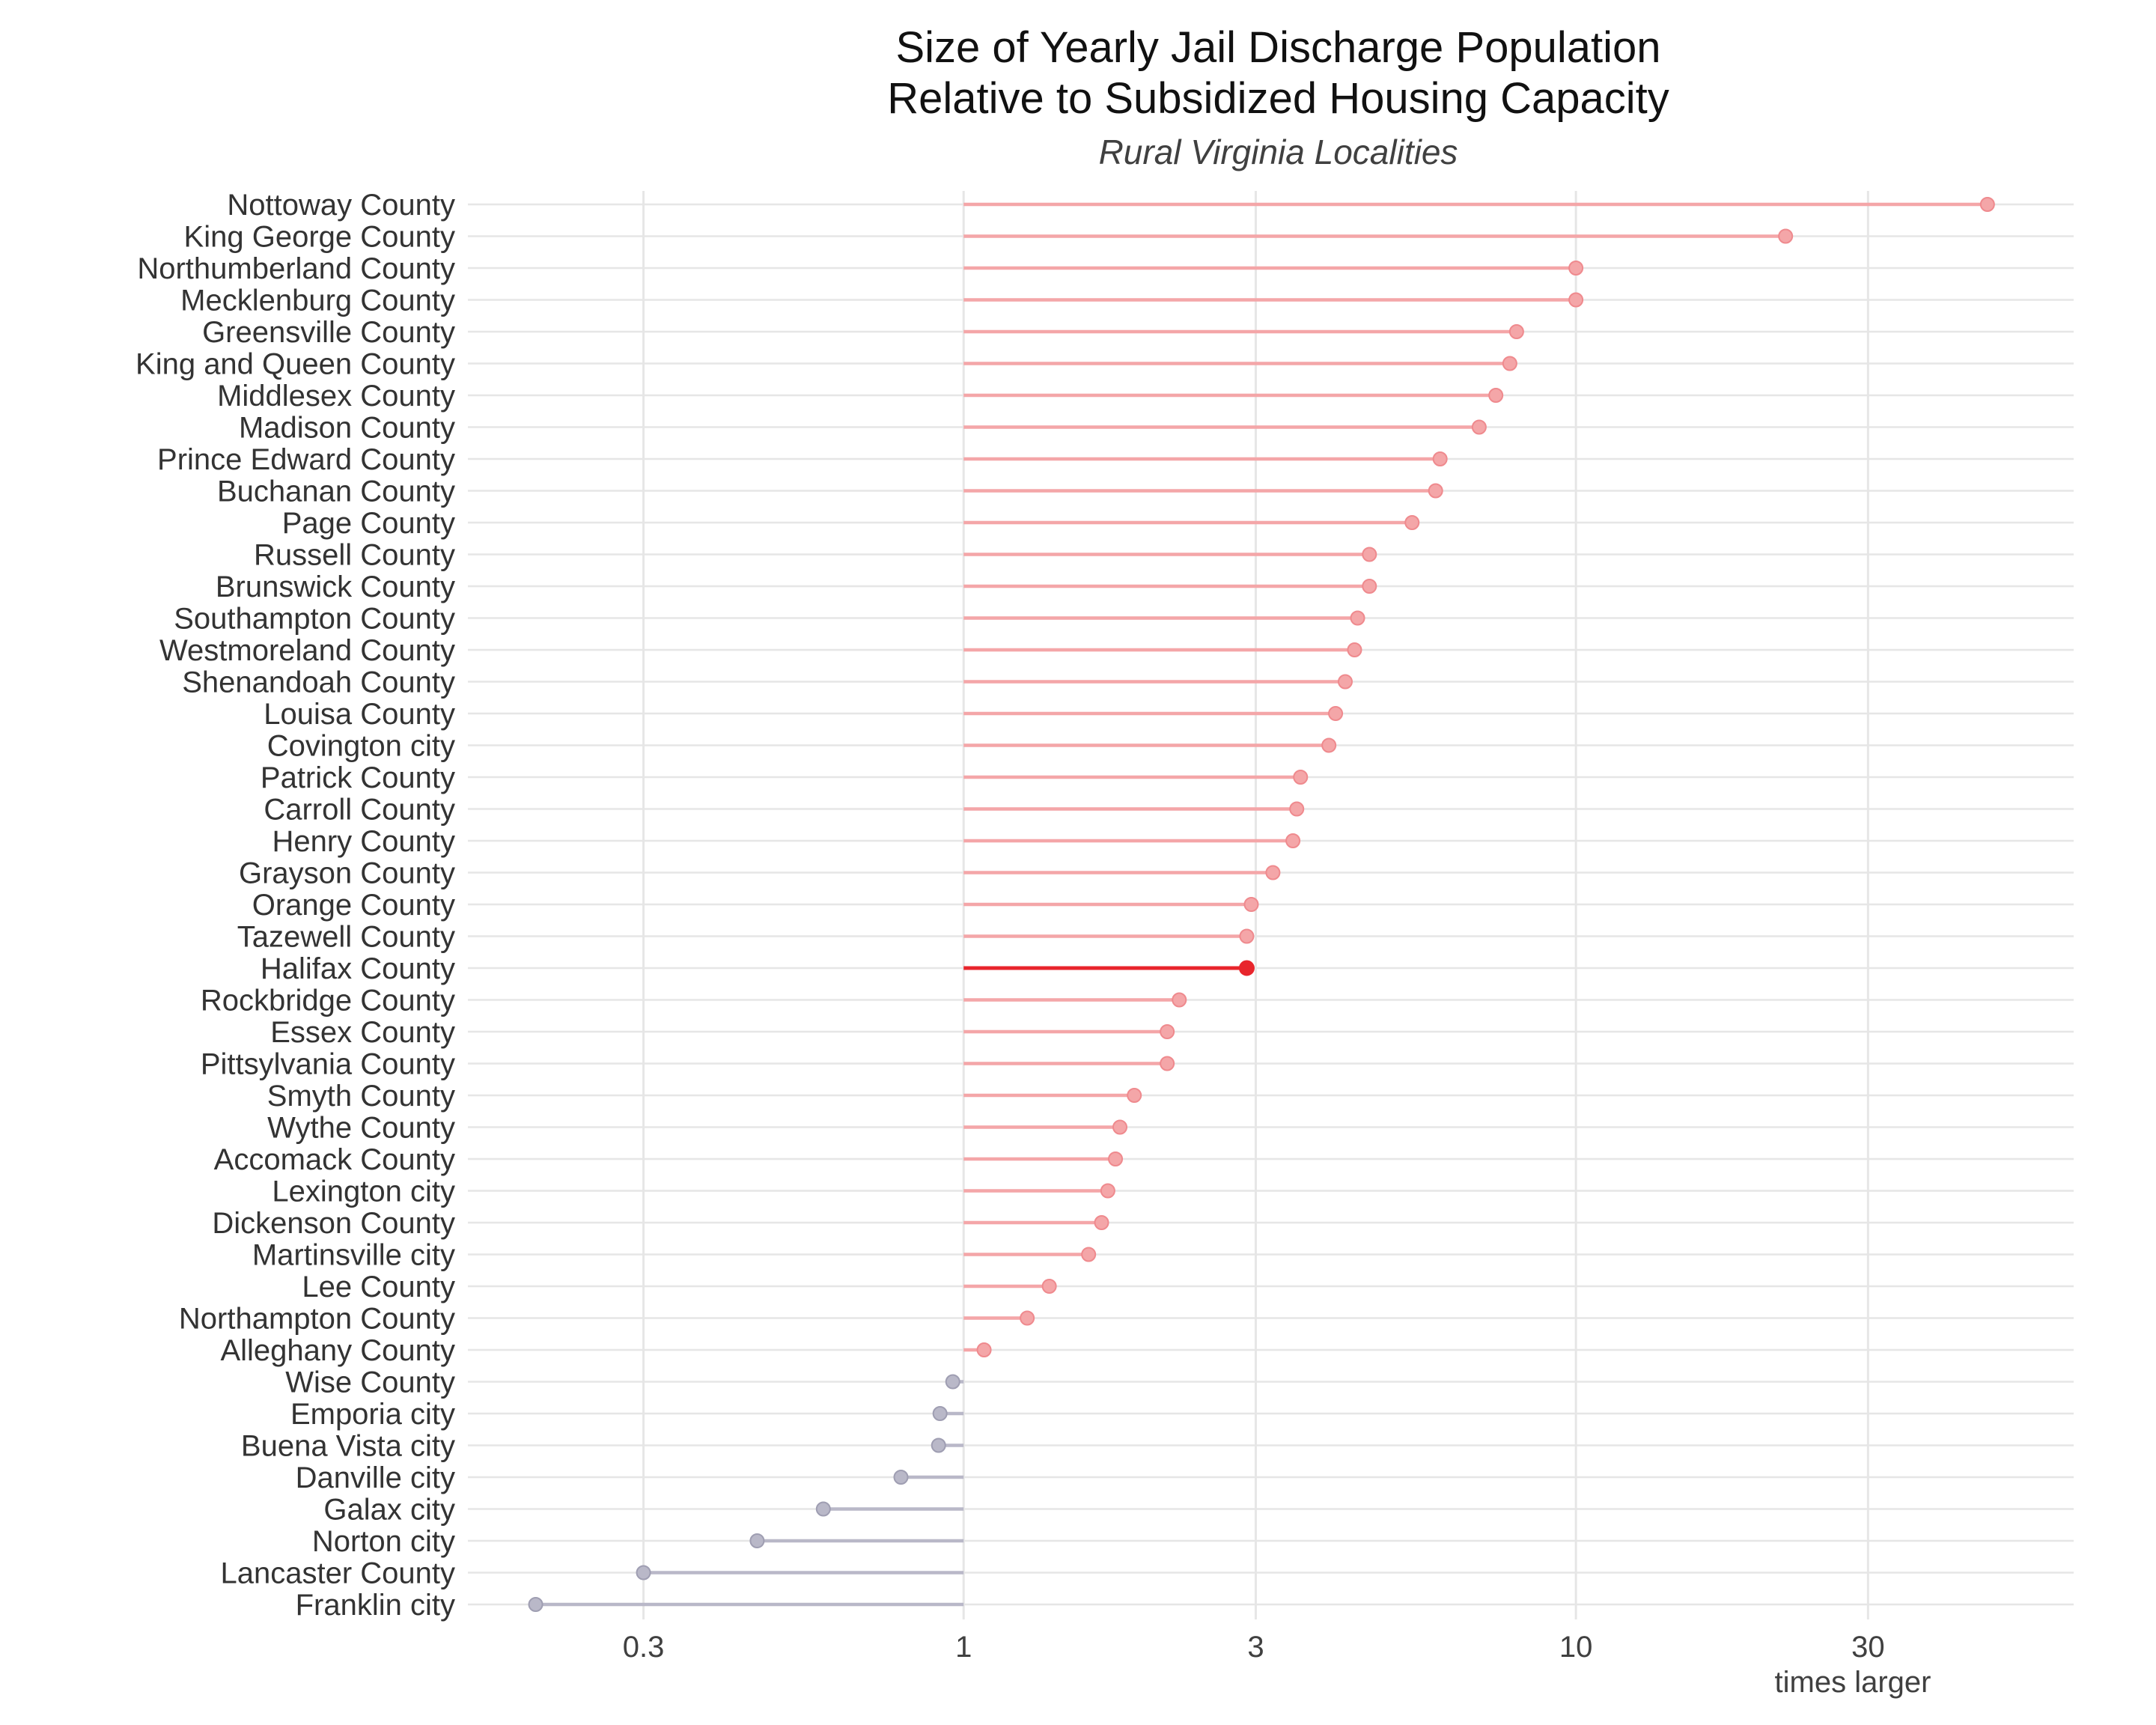 This screenshot has width=2156, height=1725. I want to click on y-axis-label: Norton city, so click(383, 1542).